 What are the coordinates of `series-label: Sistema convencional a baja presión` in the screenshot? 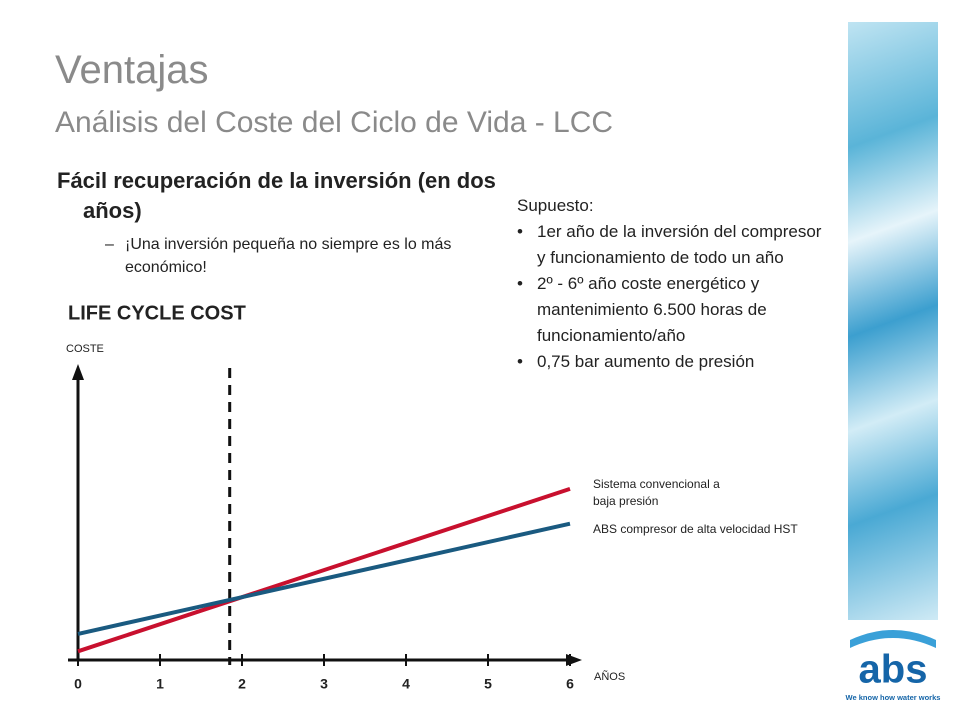 It's located at (656, 492).